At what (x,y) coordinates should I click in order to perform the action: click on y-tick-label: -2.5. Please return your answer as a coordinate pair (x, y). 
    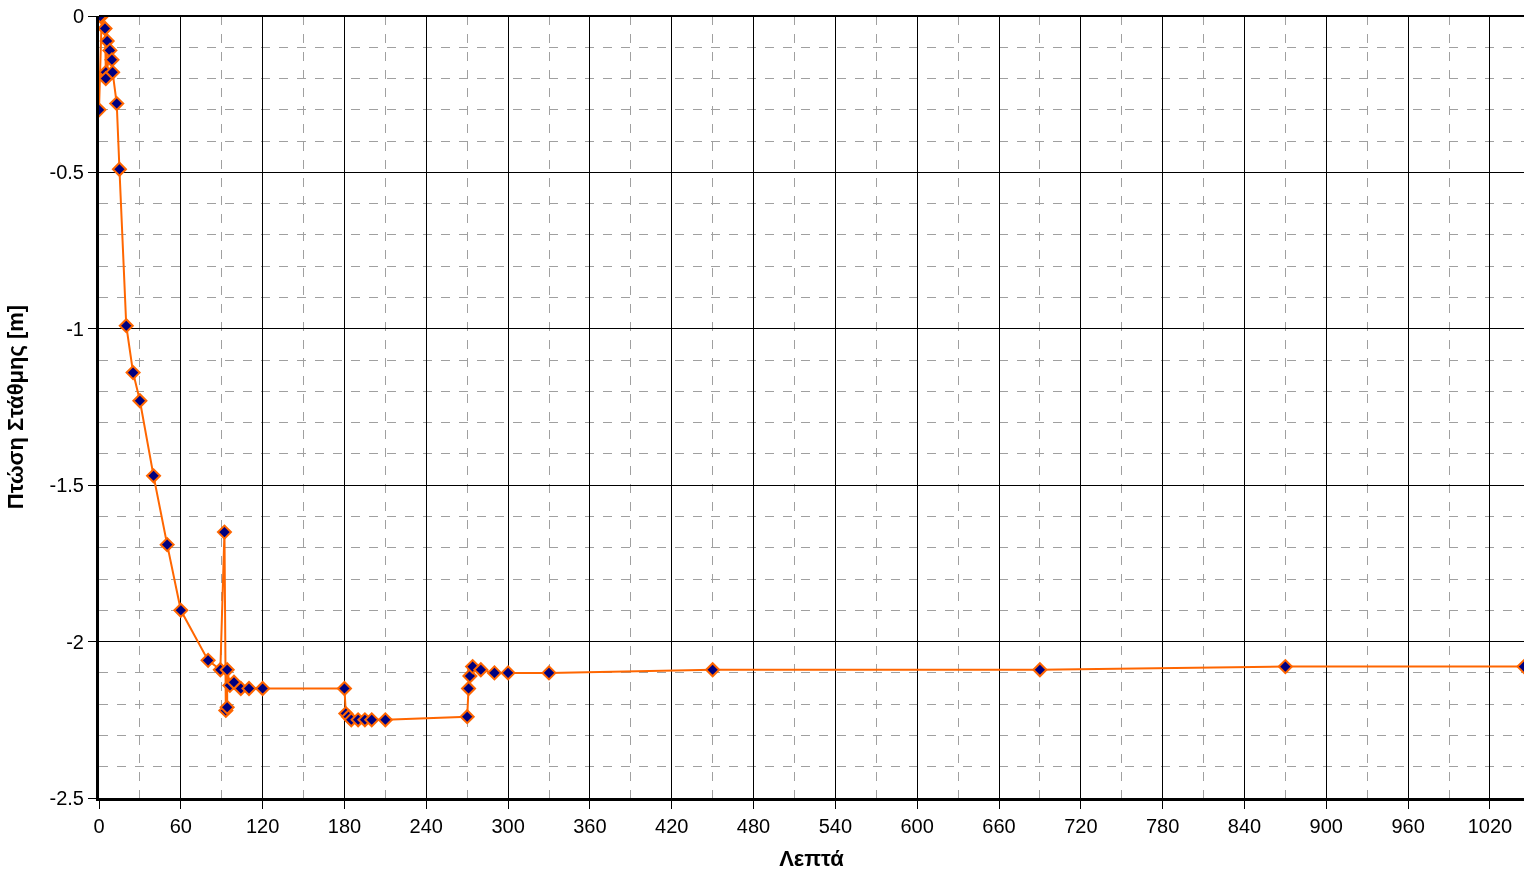
    Looking at the image, I should click on (66, 798).